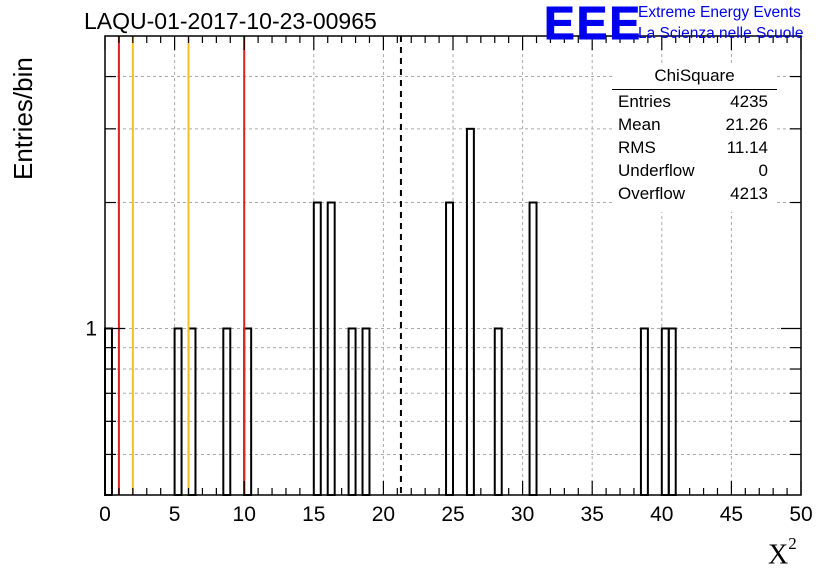  I want to click on x-axis-label: X2, so click(782, 552).